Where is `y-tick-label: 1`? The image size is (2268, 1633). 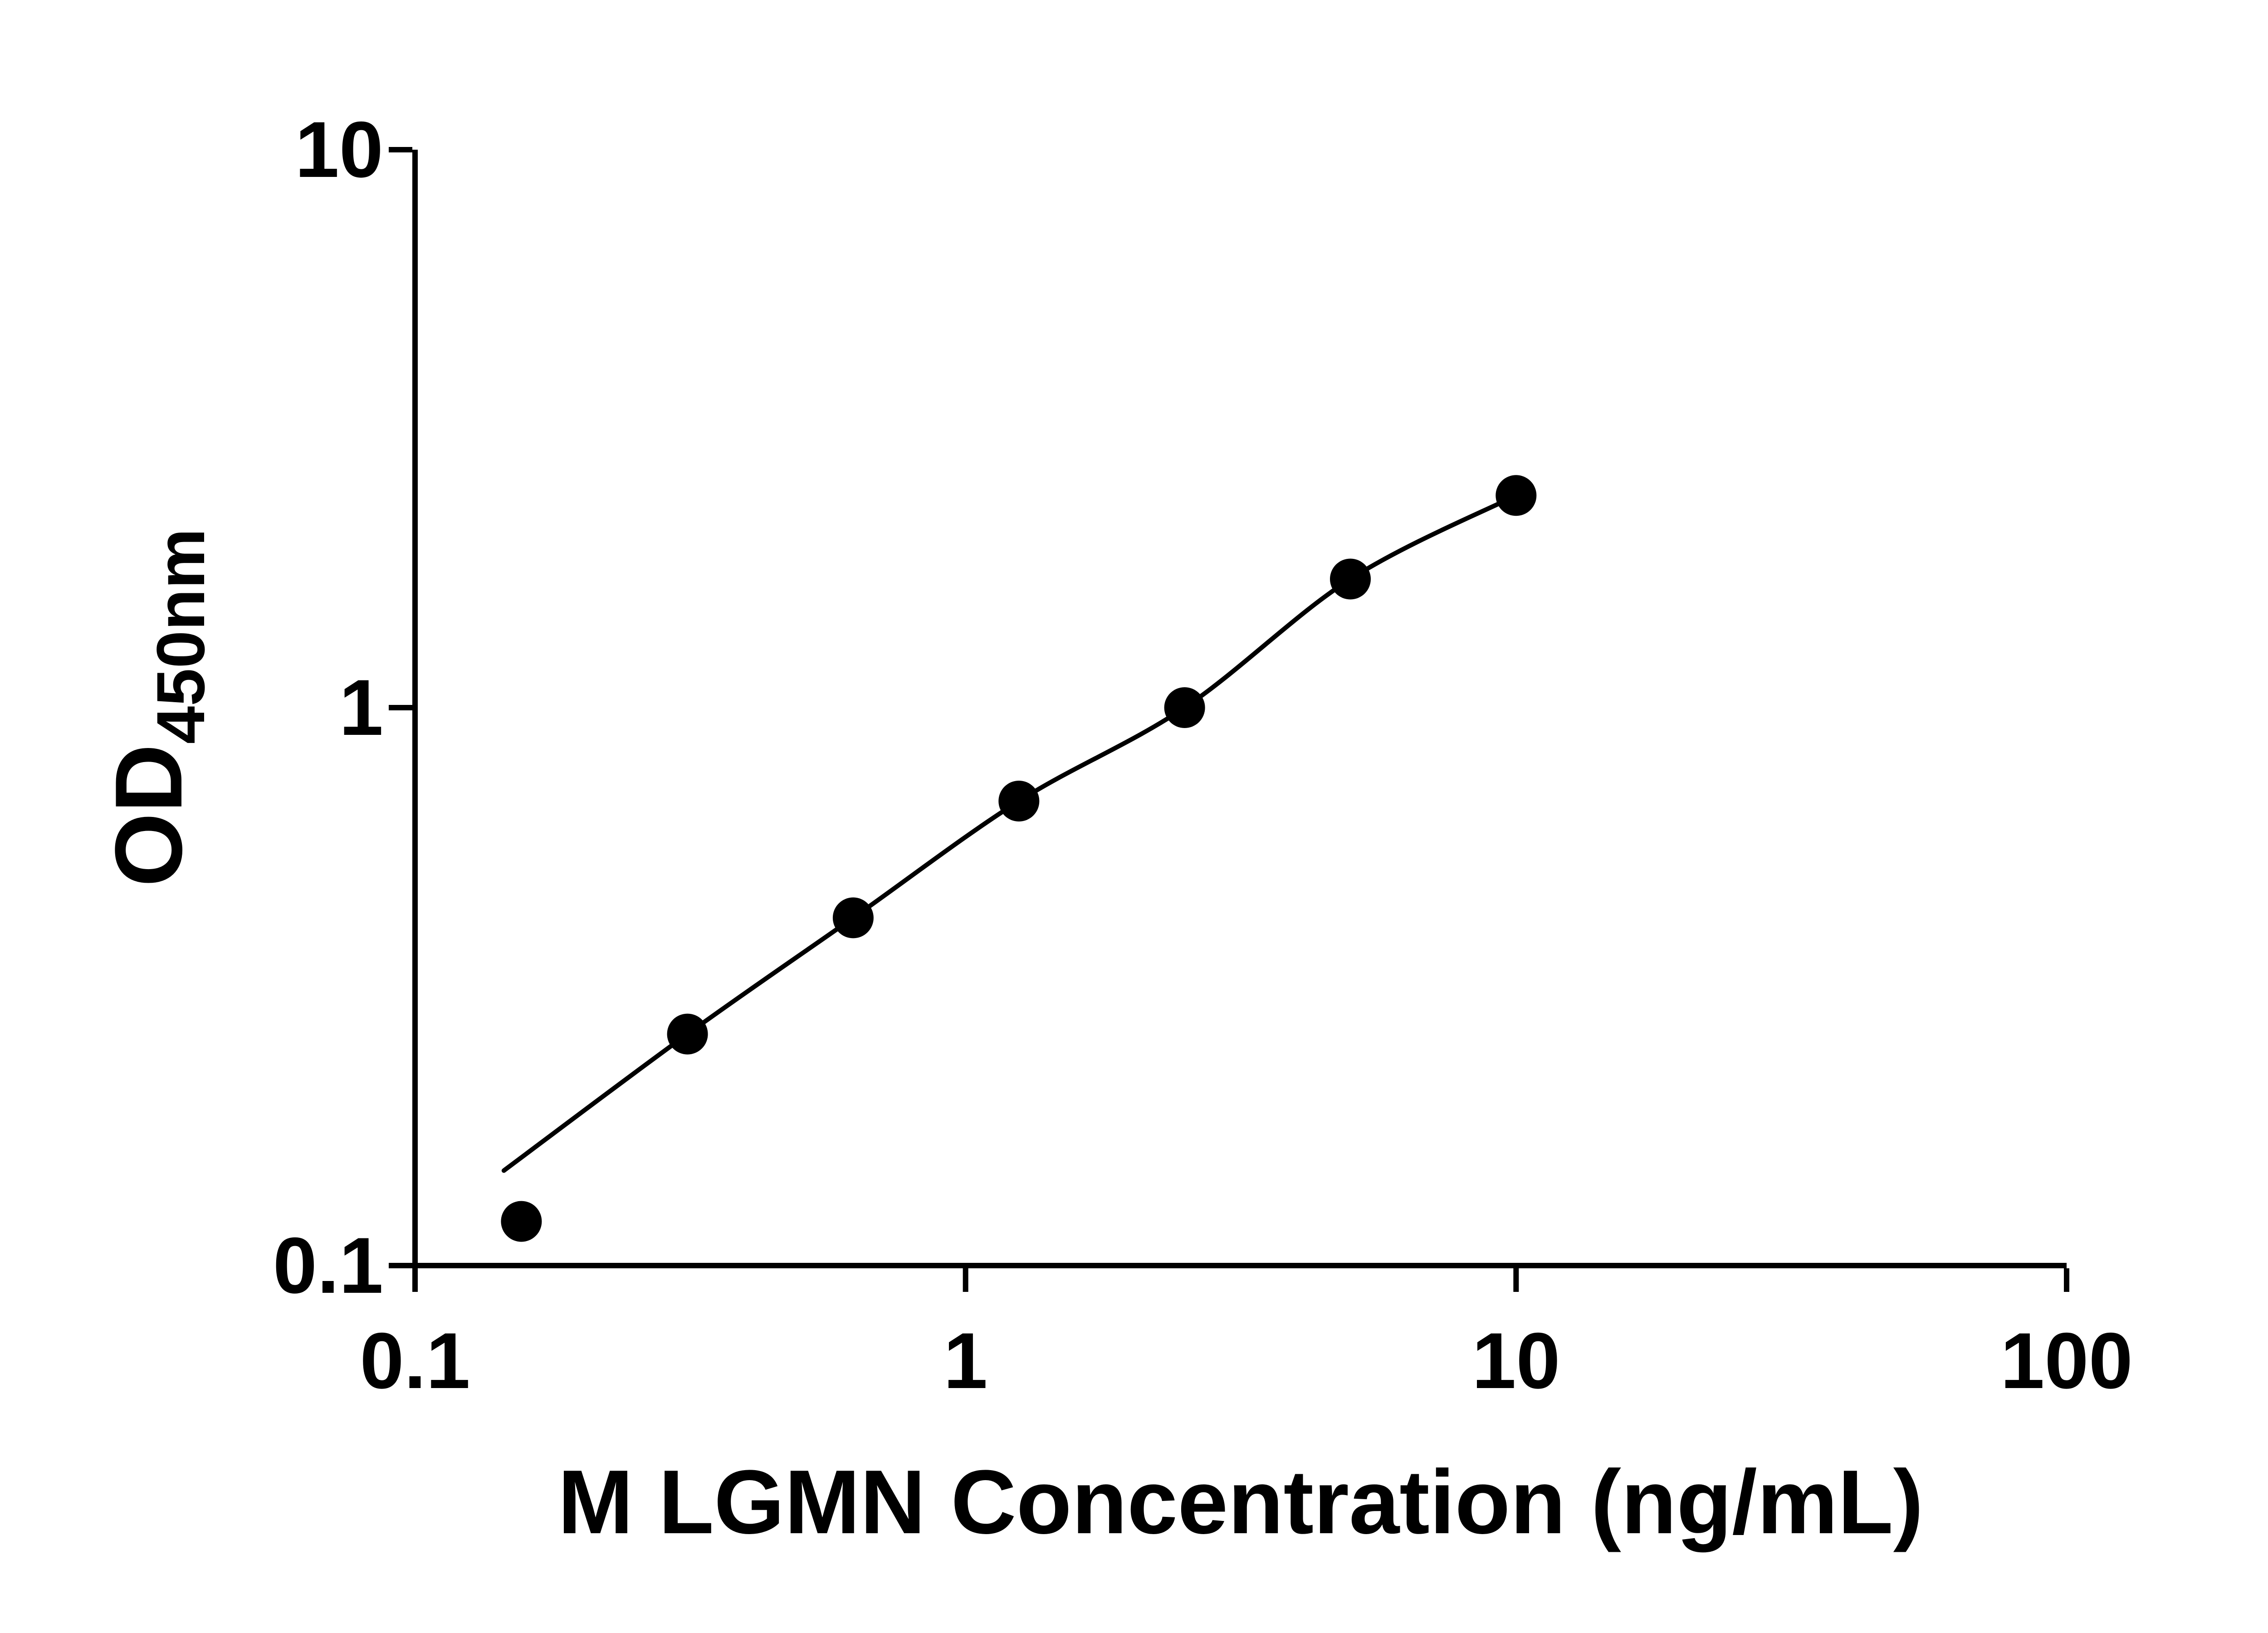 y-tick-label: 1 is located at coordinates (361, 708).